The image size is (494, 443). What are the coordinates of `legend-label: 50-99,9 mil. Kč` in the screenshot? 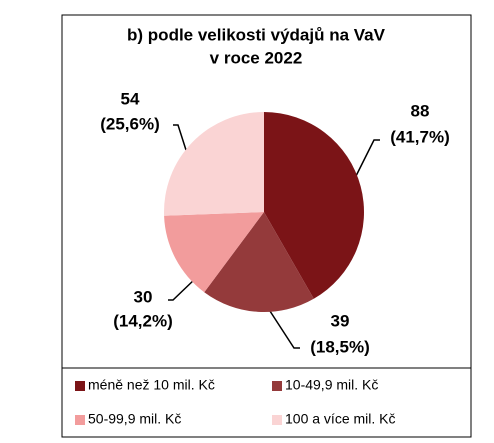 It's located at (134, 419).